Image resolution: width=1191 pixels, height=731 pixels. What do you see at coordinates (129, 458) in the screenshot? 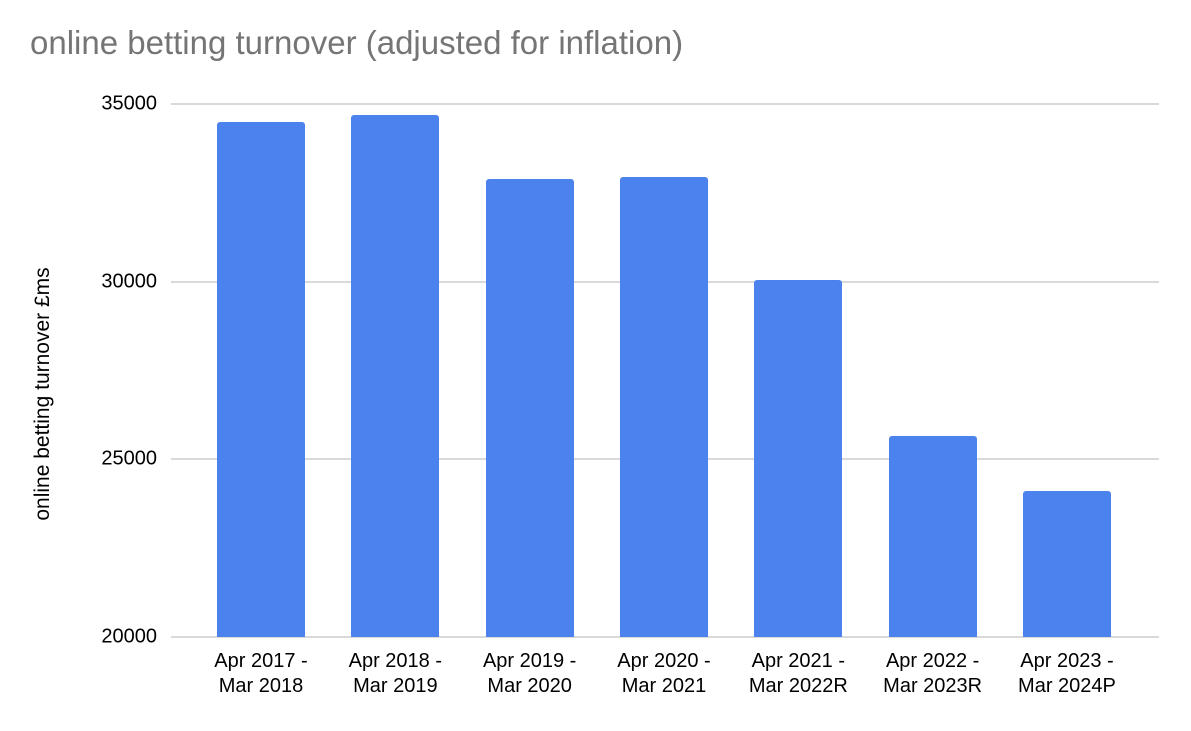
I see `y-tick-label: 25000` at bounding box center [129, 458].